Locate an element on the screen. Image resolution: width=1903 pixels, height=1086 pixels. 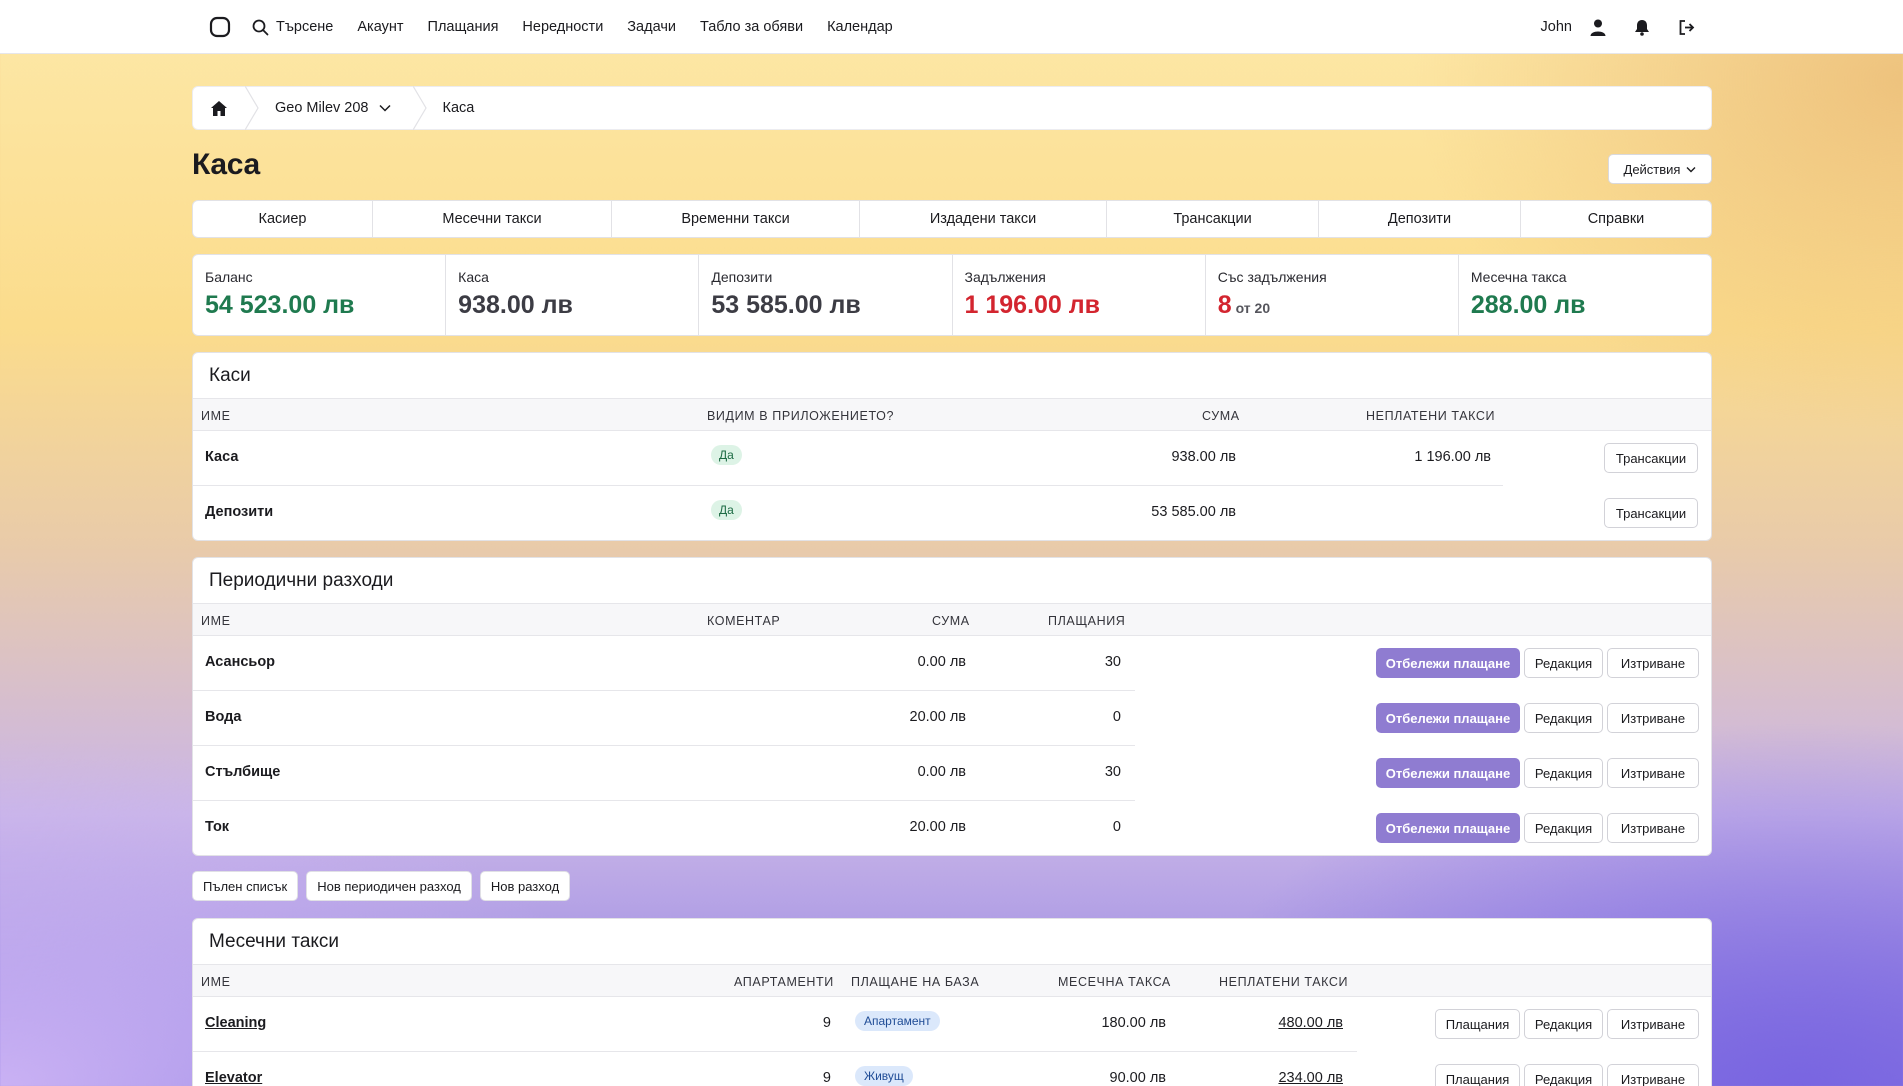
actions-dropdown-button: Действия is located at coordinates (1660, 169).